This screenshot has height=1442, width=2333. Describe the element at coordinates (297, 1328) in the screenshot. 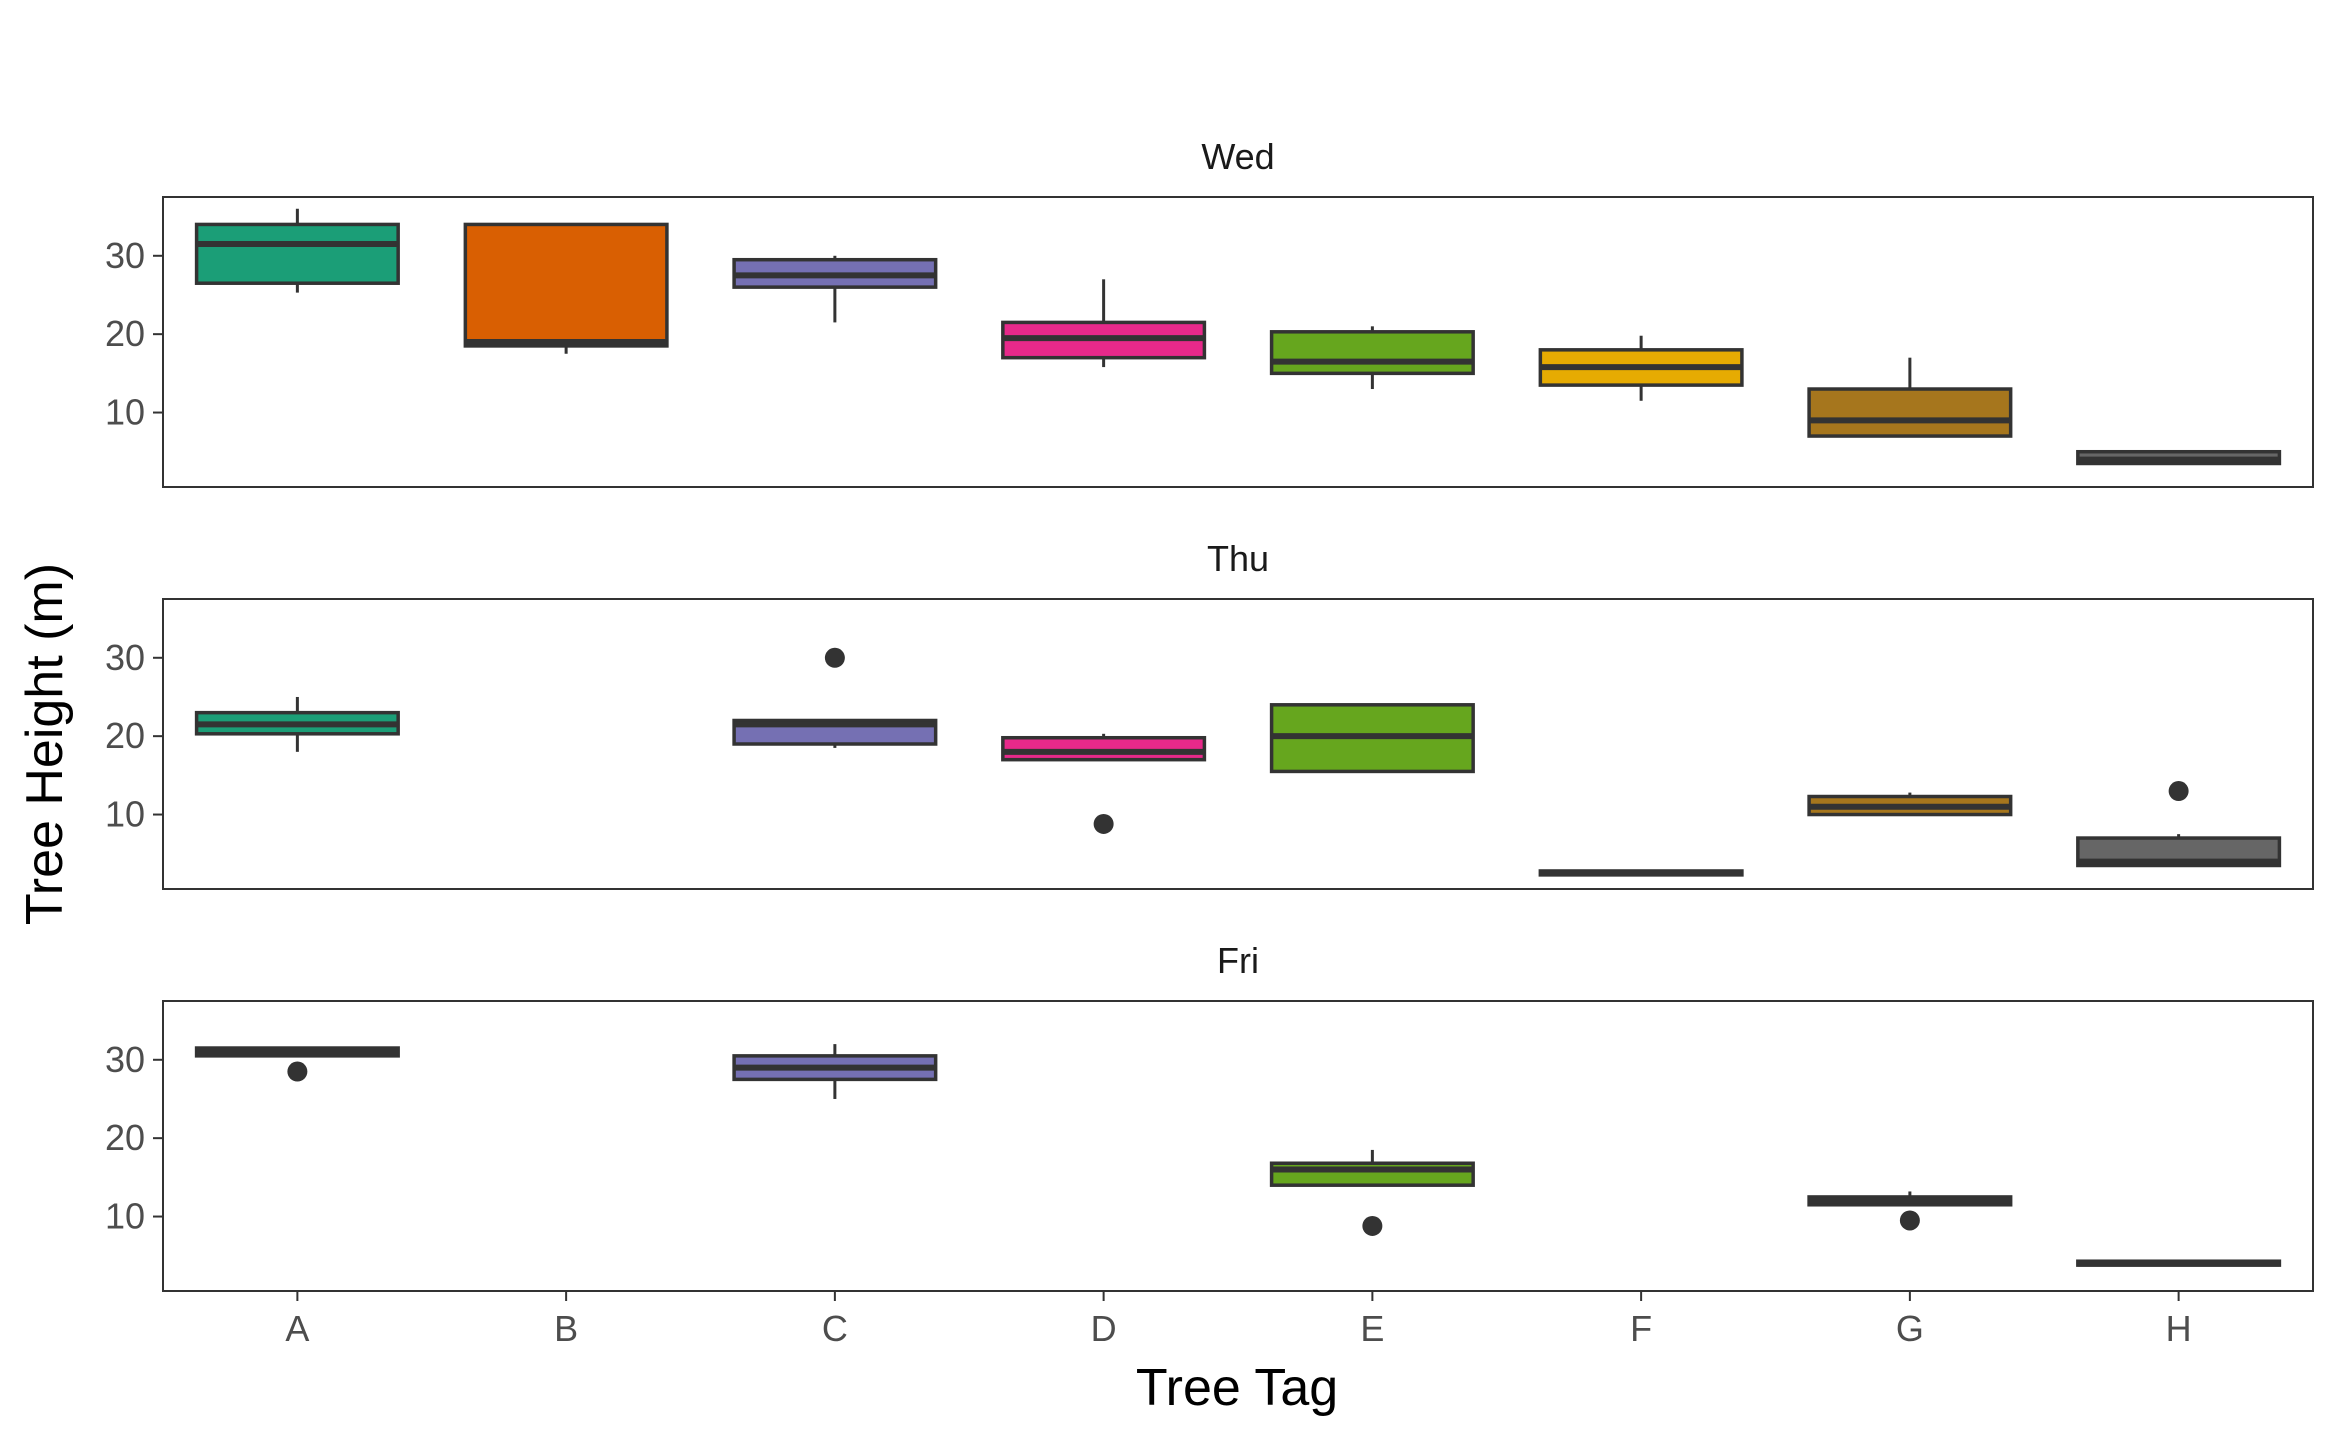

I see `x-tick-label: A` at that location.